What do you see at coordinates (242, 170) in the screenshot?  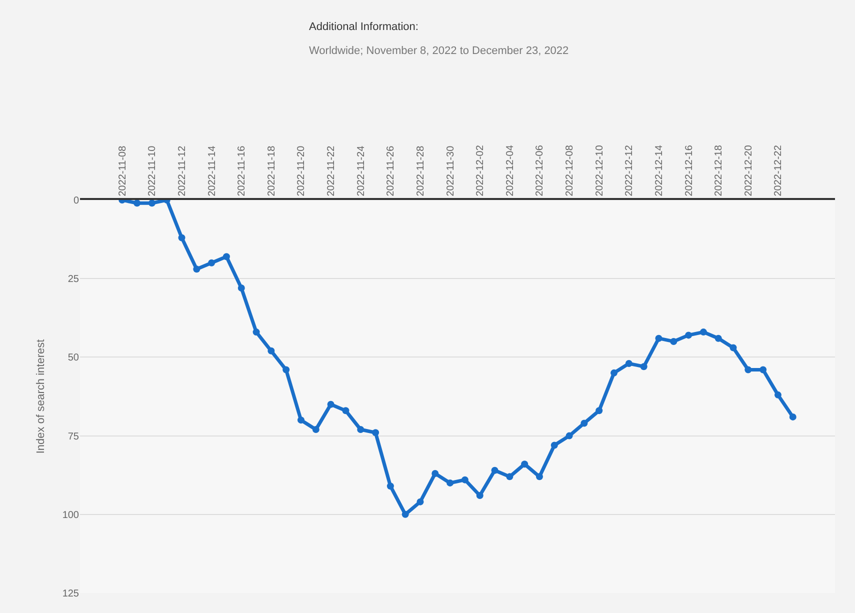 I see `x-tick-label: 2022-11-16` at bounding box center [242, 170].